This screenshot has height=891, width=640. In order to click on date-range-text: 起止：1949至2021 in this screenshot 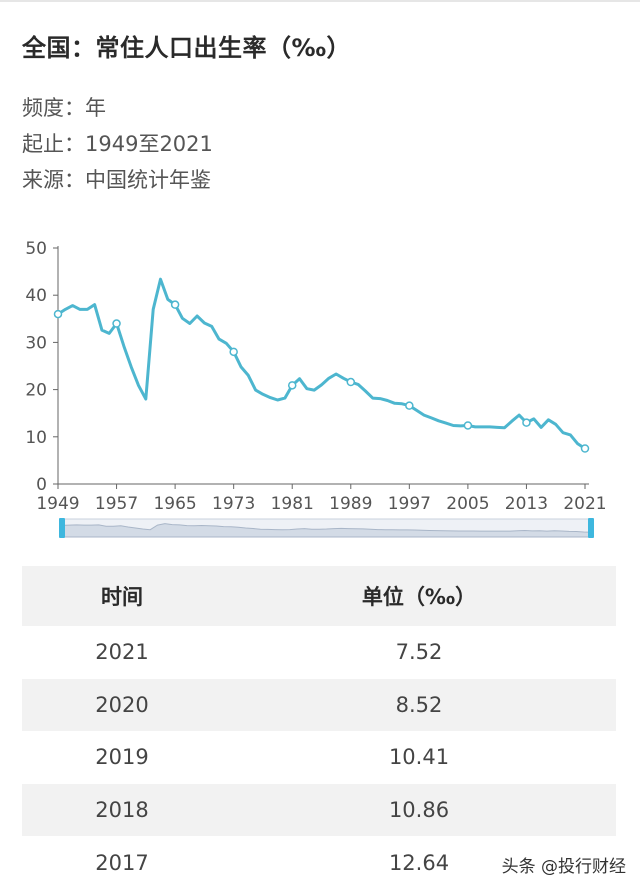, I will do `click(117, 144)`.